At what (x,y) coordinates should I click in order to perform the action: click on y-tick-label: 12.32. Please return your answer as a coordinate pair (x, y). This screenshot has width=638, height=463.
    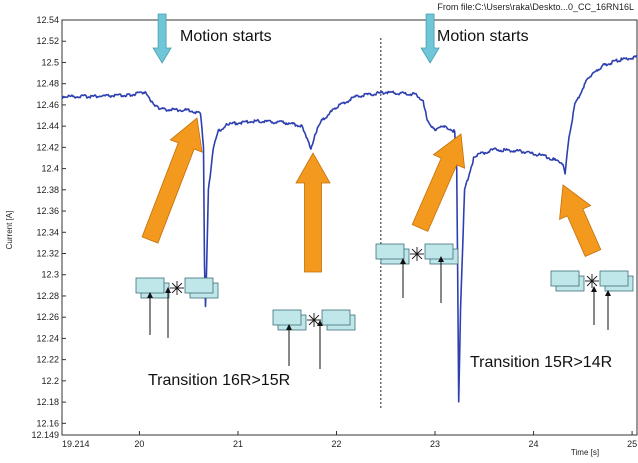
    Looking at the image, I should click on (47, 254).